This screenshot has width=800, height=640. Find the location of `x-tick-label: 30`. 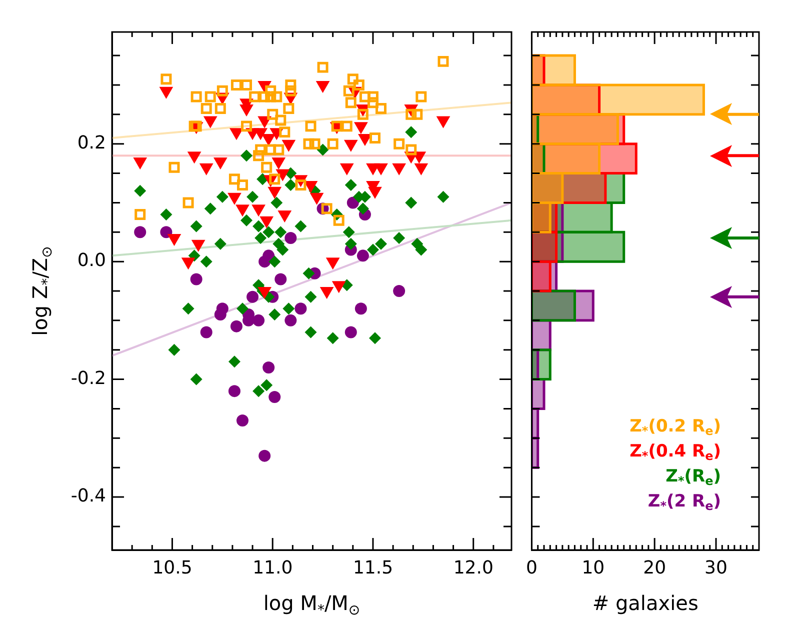

x-tick-label: 30 is located at coordinates (716, 567).